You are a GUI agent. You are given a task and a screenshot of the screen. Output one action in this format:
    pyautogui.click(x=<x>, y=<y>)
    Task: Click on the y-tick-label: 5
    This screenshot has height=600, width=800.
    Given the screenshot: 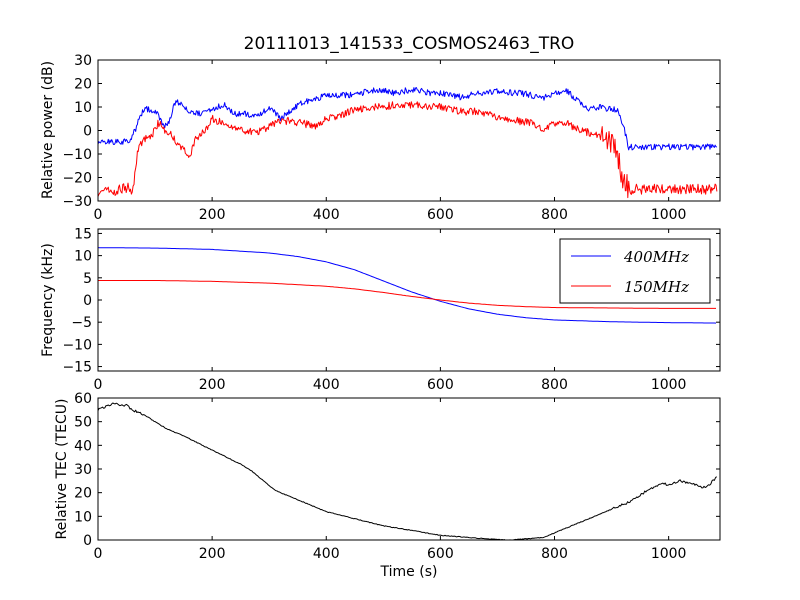 What is the action you would take?
    pyautogui.click(x=87, y=279)
    